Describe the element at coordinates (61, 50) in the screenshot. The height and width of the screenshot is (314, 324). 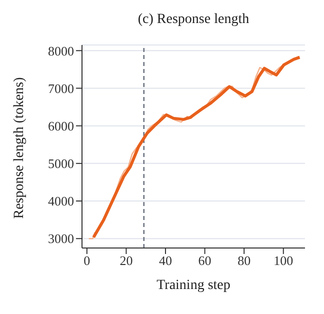
I see `y-tick-label: 8000` at that location.